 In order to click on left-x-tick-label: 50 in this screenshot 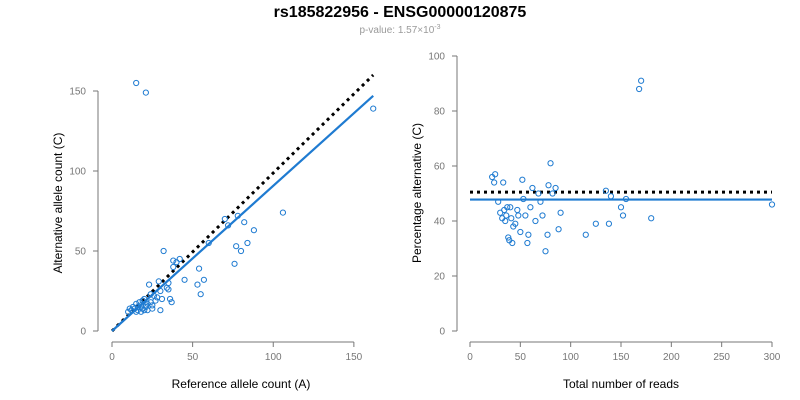, I will do `click(193, 357)`.